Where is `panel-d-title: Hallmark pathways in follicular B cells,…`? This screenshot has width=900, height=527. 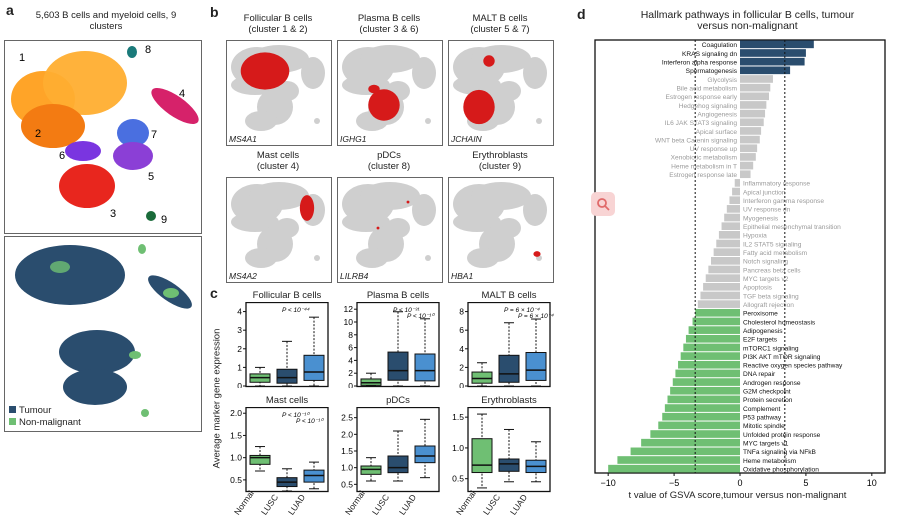 panel-d-title: Hallmark pathways in follicular B cells,… is located at coordinates (747, 20).